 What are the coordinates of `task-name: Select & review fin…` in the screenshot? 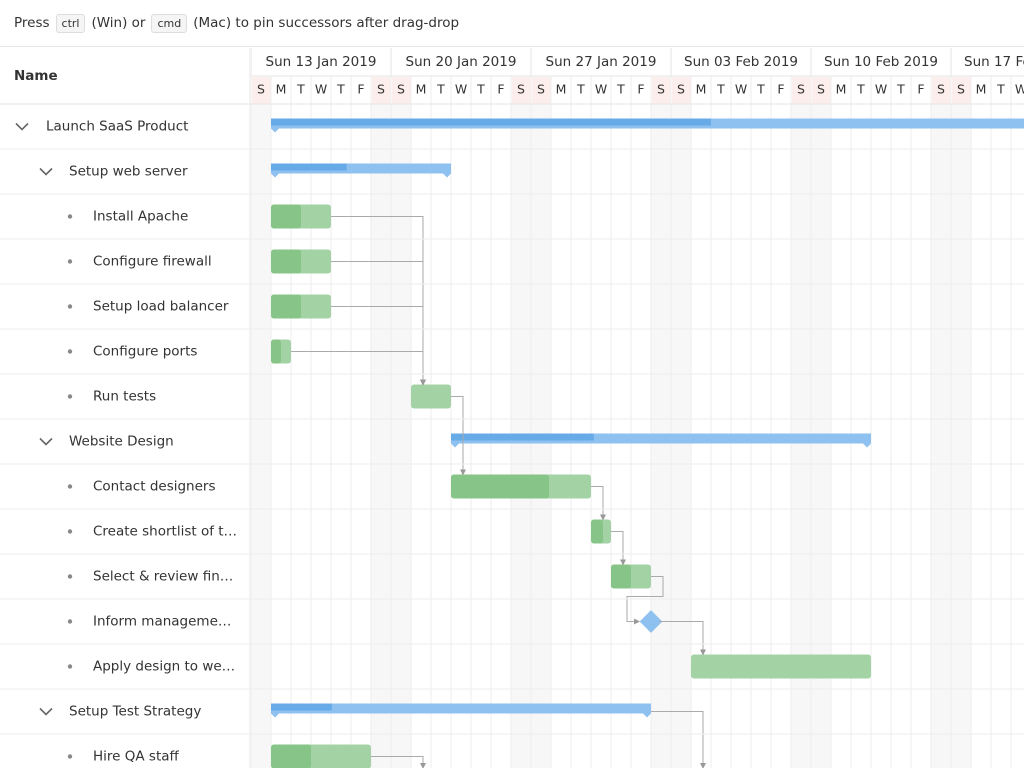 It's located at (163, 577).